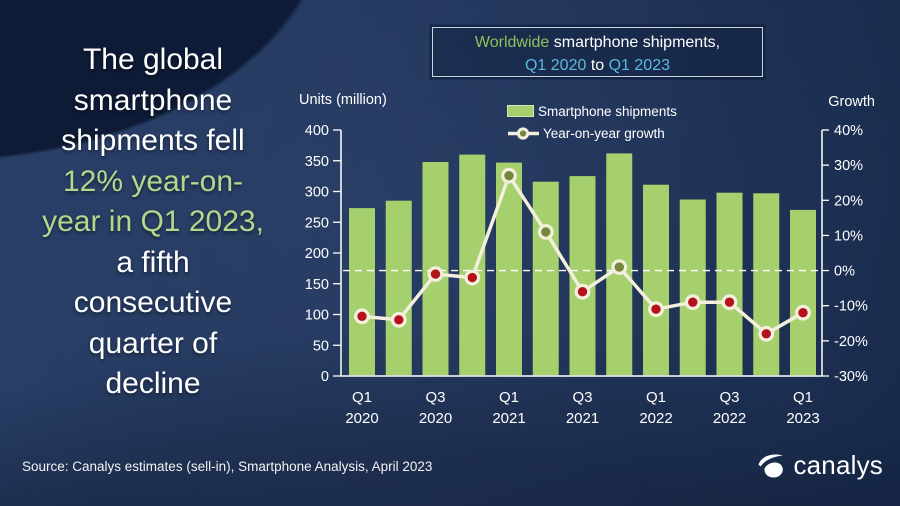 This screenshot has width=900, height=506. What do you see at coordinates (555, 65) in the screenshot?
I see `chart-title-range-start: Q1 2020` at bounding box center [555, 65].